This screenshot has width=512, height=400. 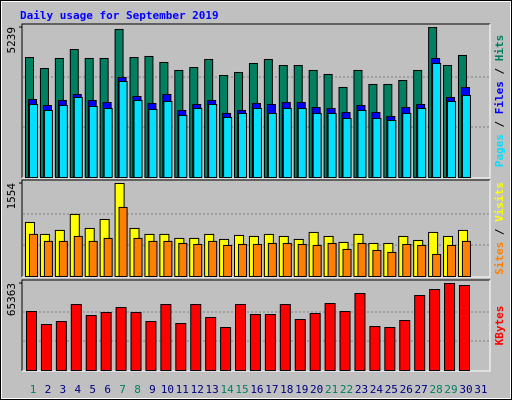 I want to click on x-tick-label: 19, so click(x=301, y=389).